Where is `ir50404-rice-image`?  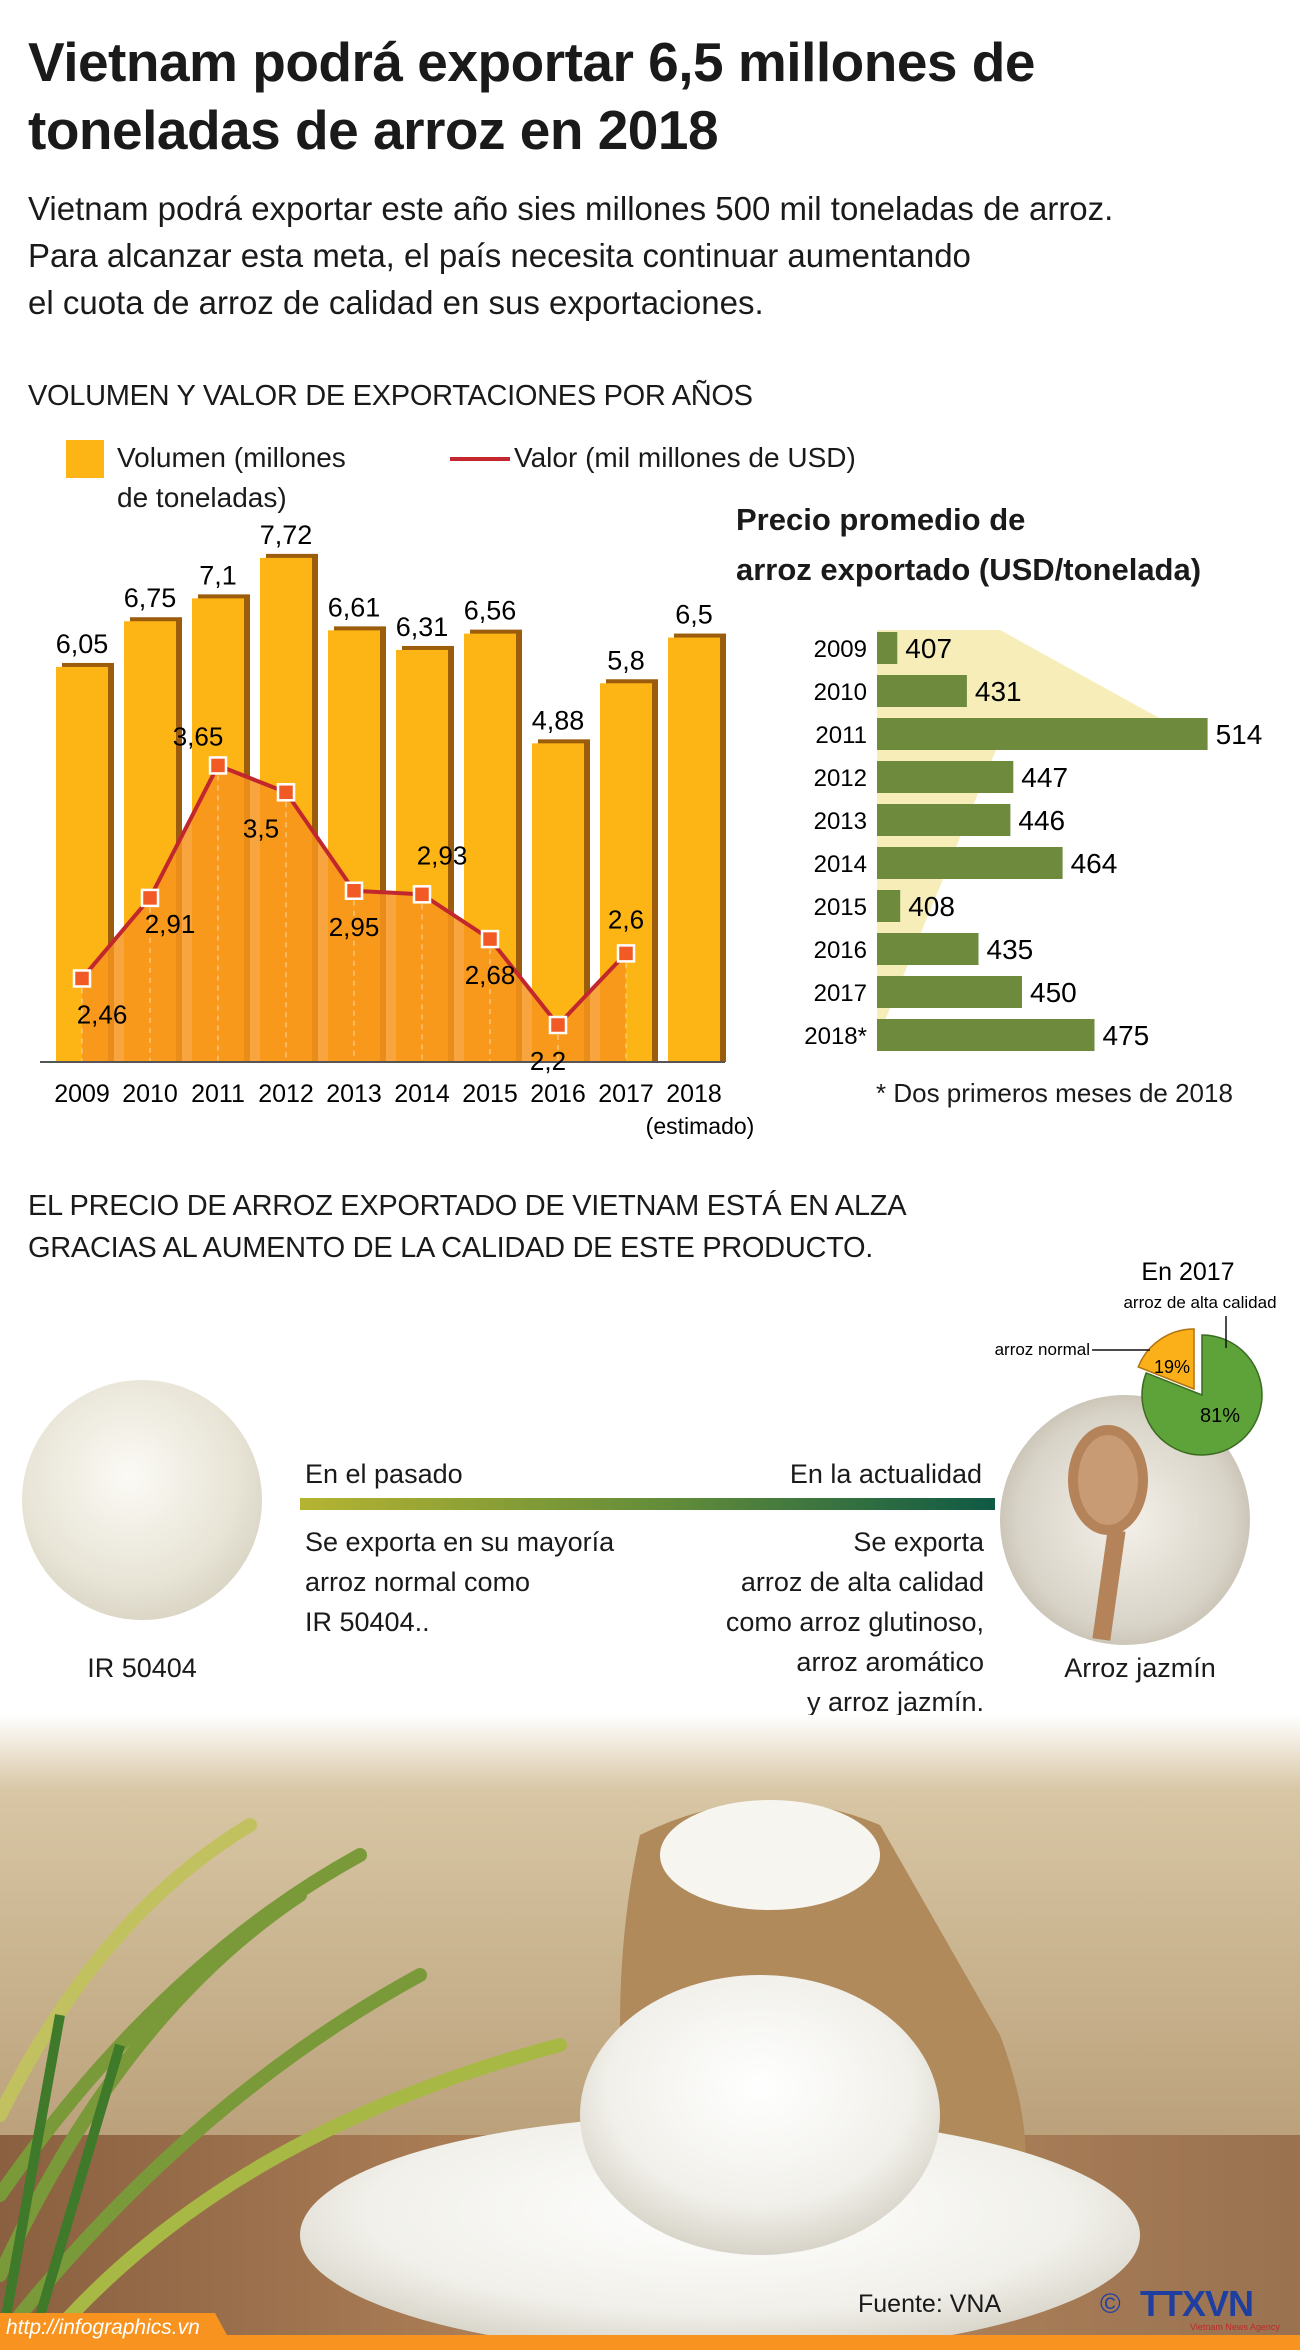
ir50404-rice-image is located at coordinates (142, 1500).